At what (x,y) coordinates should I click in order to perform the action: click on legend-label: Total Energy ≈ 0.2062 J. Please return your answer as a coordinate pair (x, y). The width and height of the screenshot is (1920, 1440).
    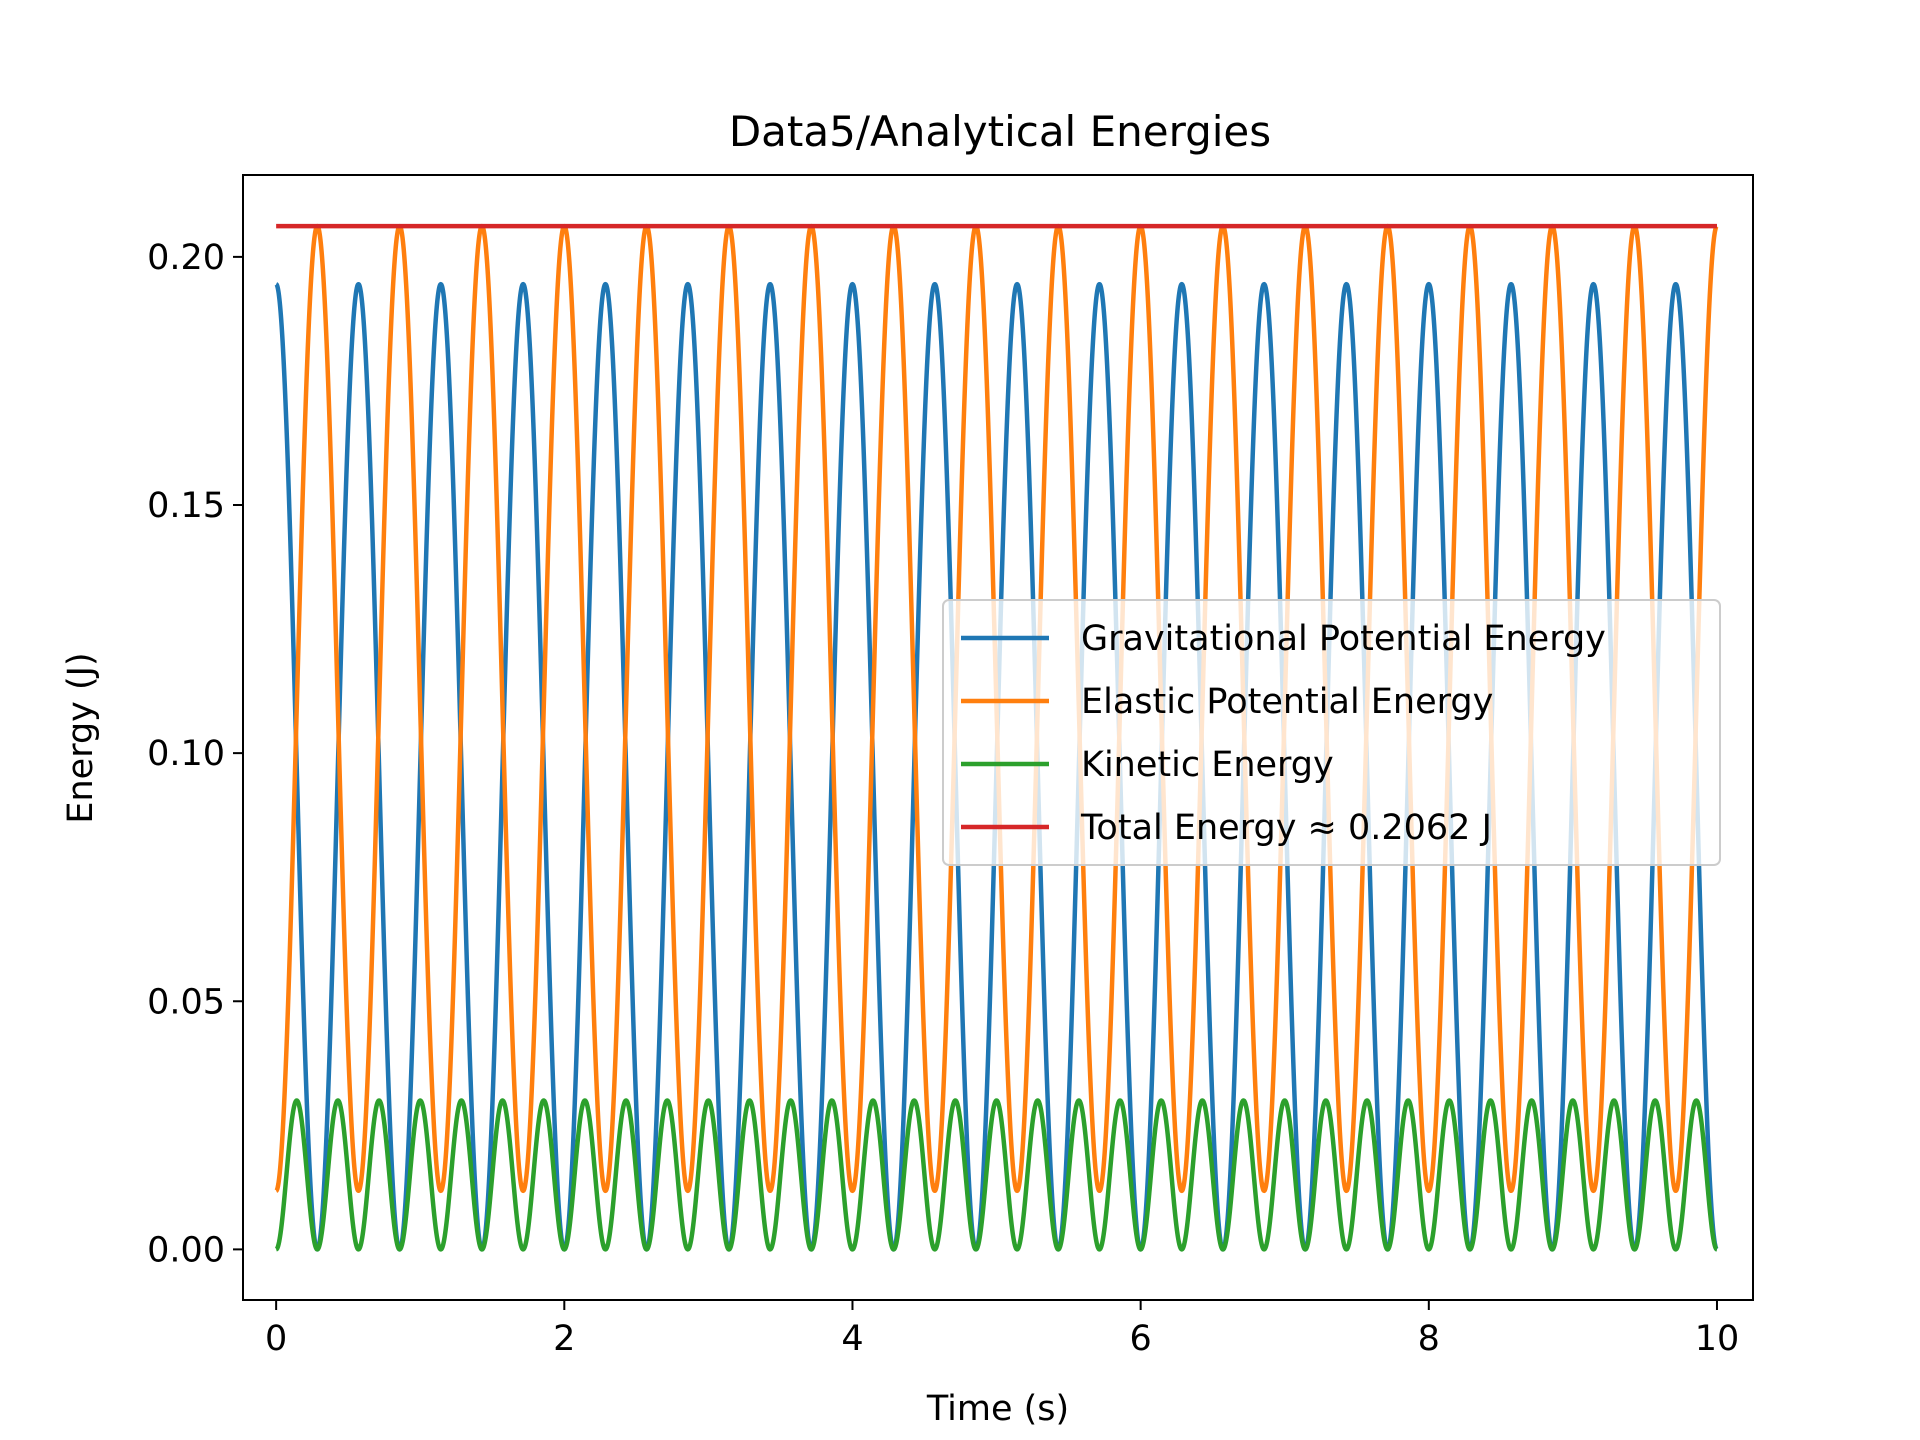
    Looking at the image, I should click on (1286, 828).